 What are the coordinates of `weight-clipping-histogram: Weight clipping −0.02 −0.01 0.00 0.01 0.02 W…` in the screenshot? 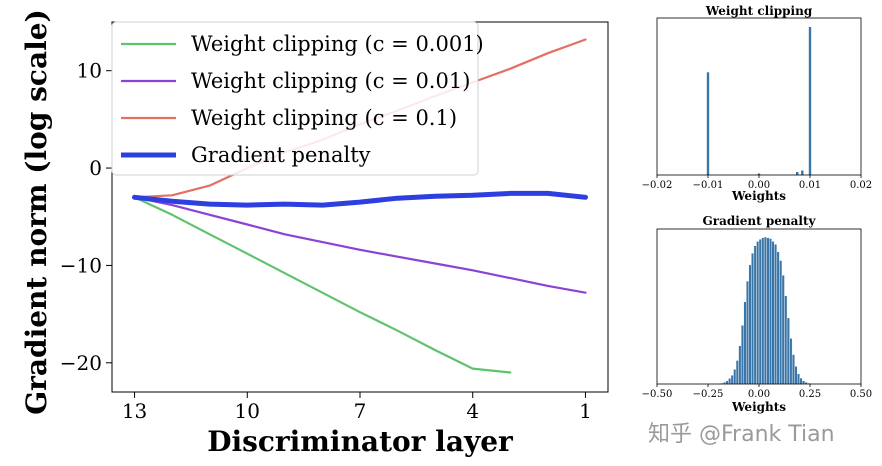 It's located at (757, 103).